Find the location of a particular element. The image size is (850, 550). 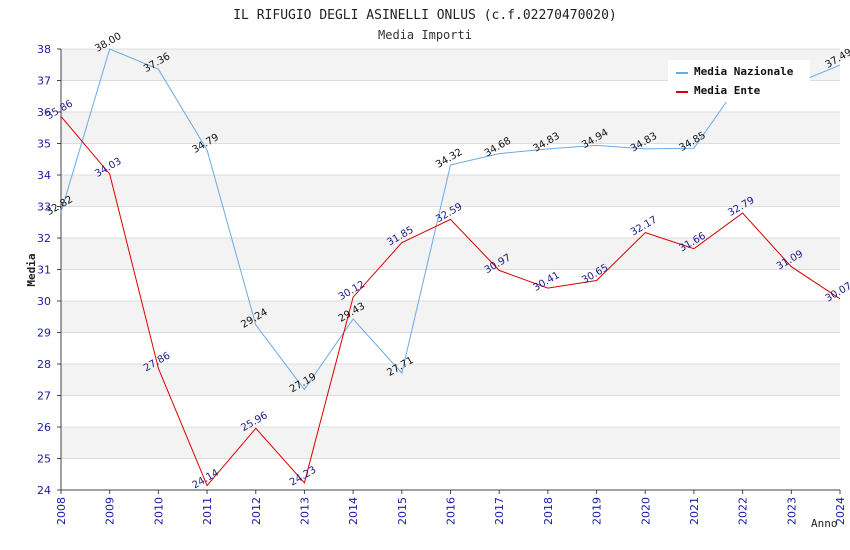

legend: Media Nazionale Media Ente is located at coordinates (739, 81).